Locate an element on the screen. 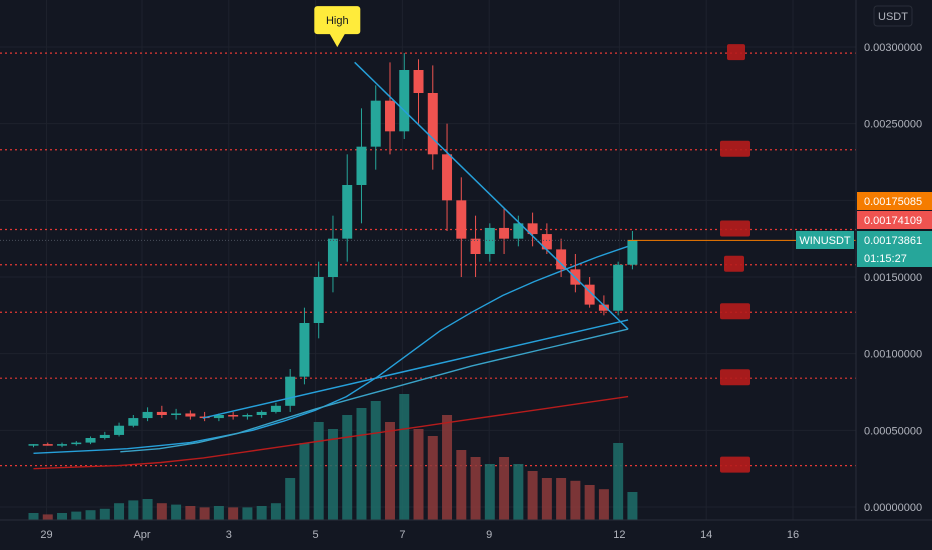  symbol-label: WINUSDT is located at coordinates (825, 241).